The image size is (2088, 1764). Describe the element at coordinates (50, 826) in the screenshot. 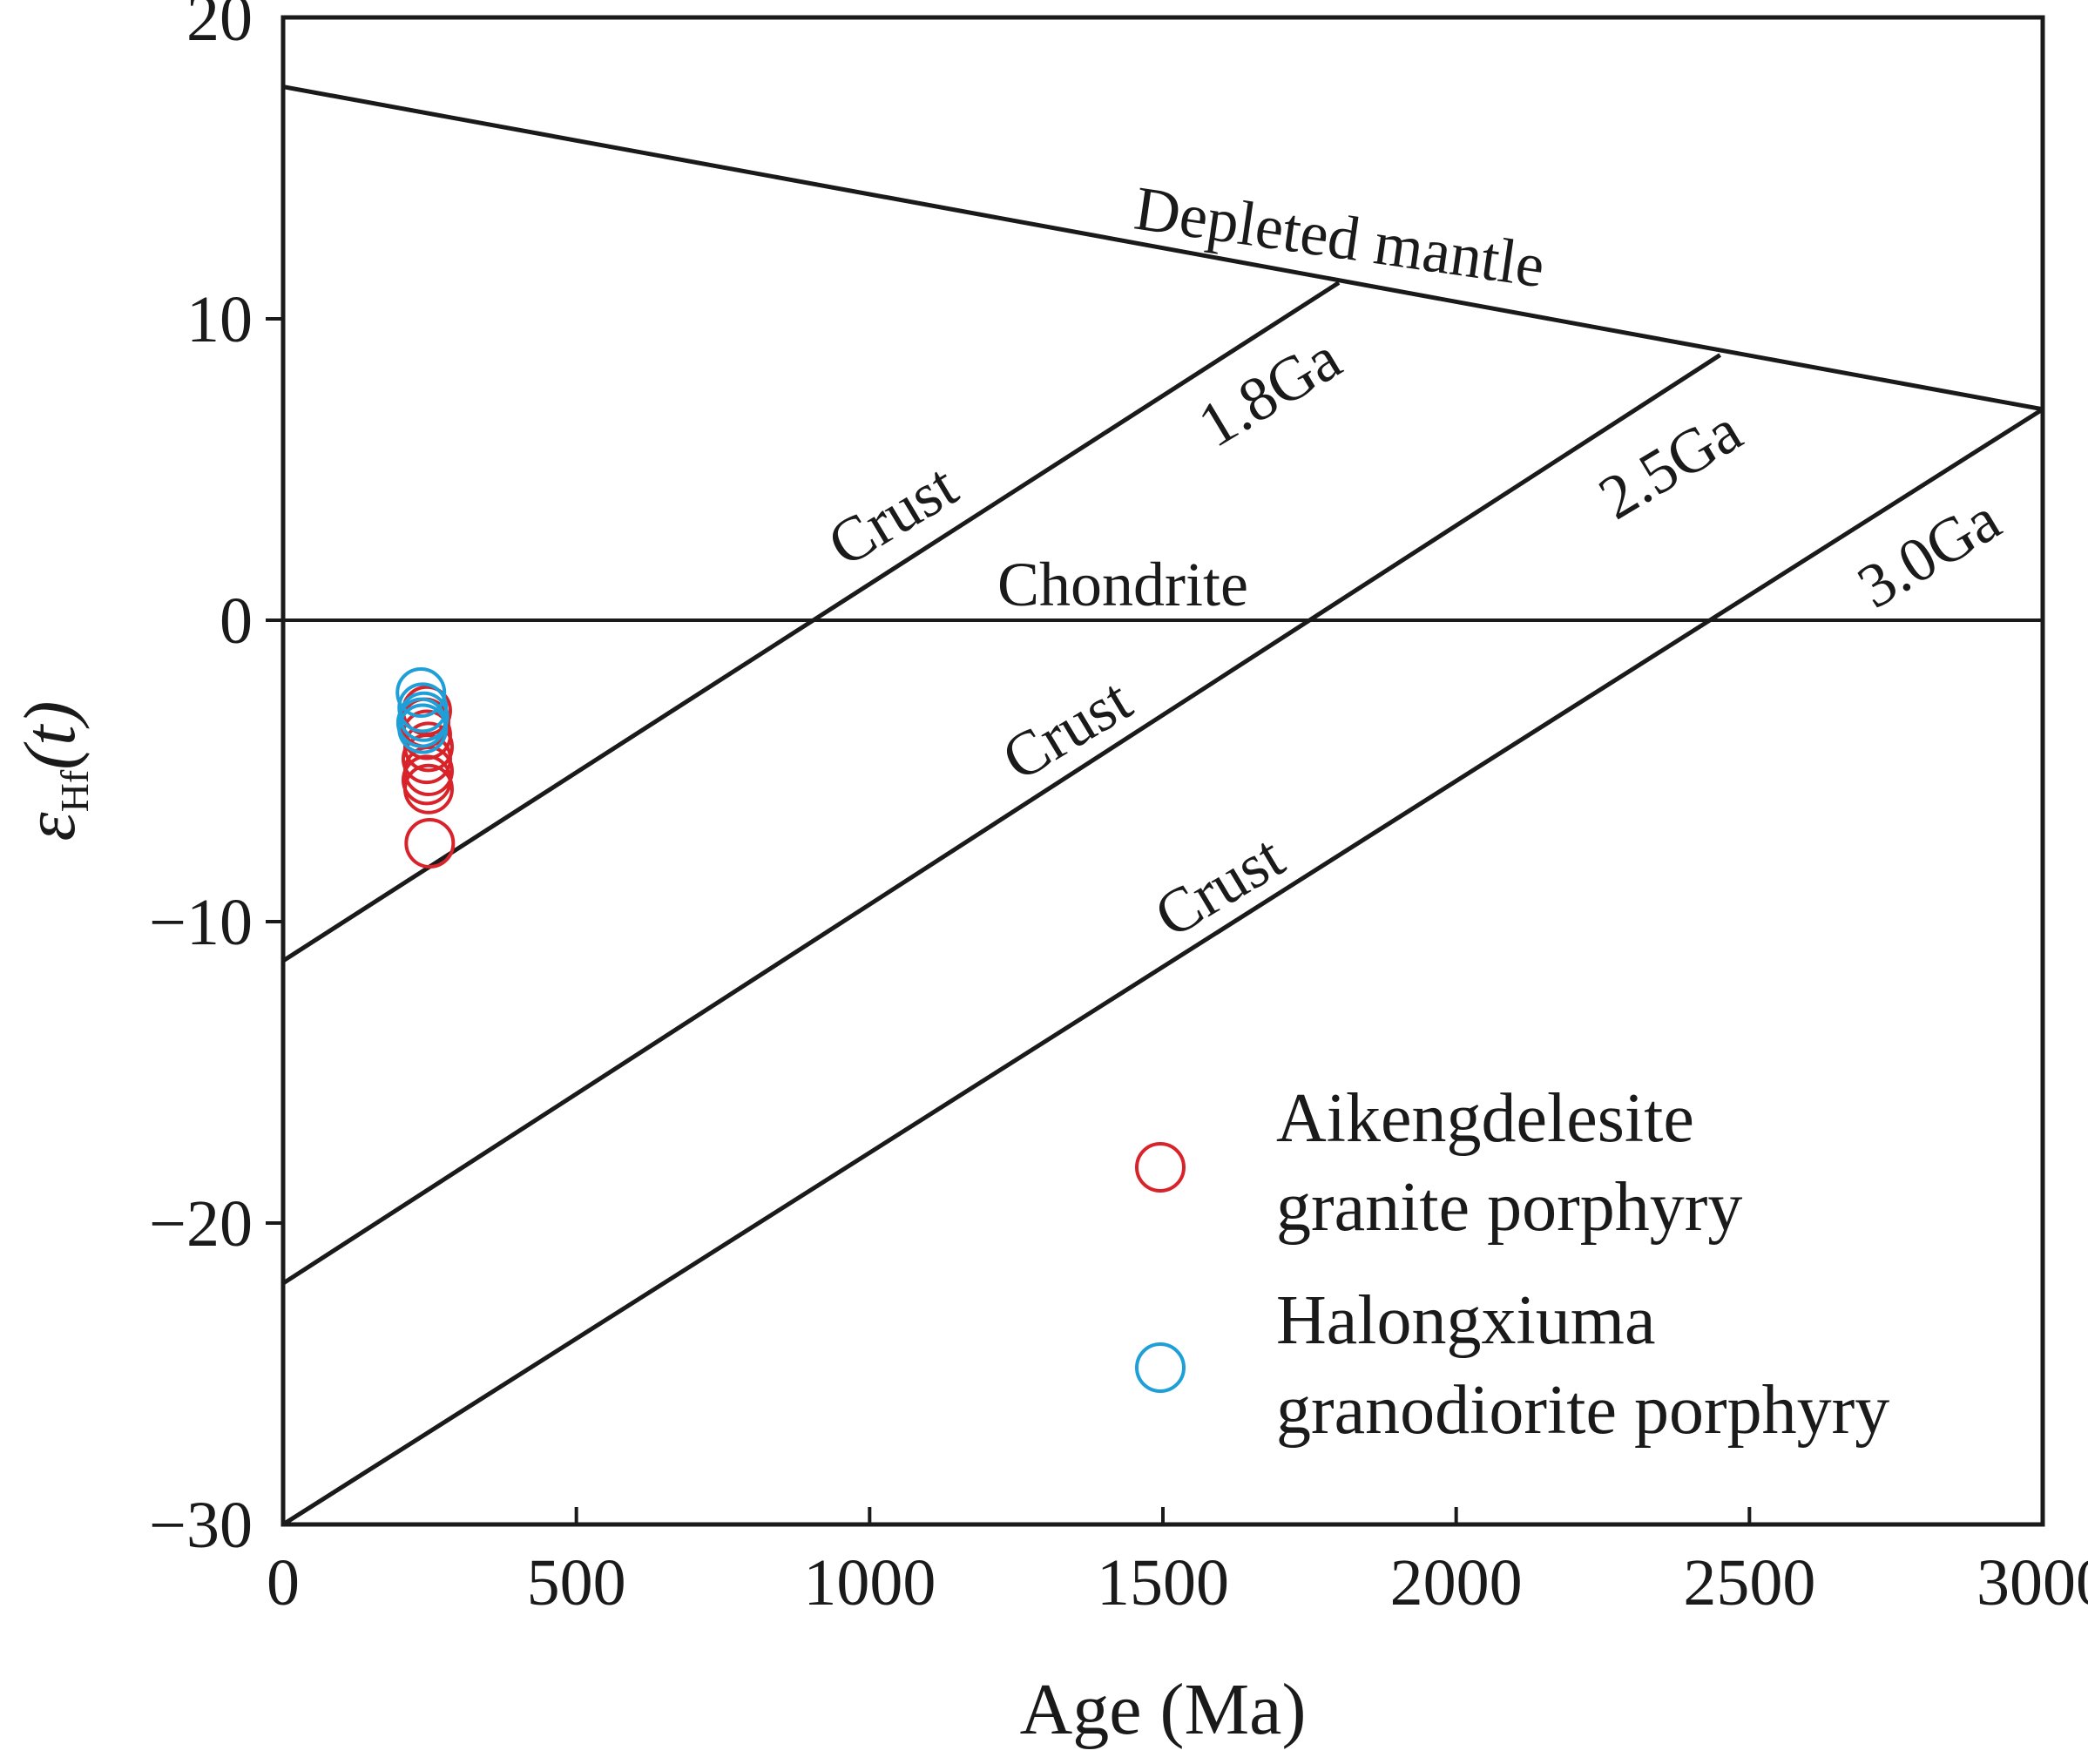

I see `y-axis-title-symbol: ε` at that location.